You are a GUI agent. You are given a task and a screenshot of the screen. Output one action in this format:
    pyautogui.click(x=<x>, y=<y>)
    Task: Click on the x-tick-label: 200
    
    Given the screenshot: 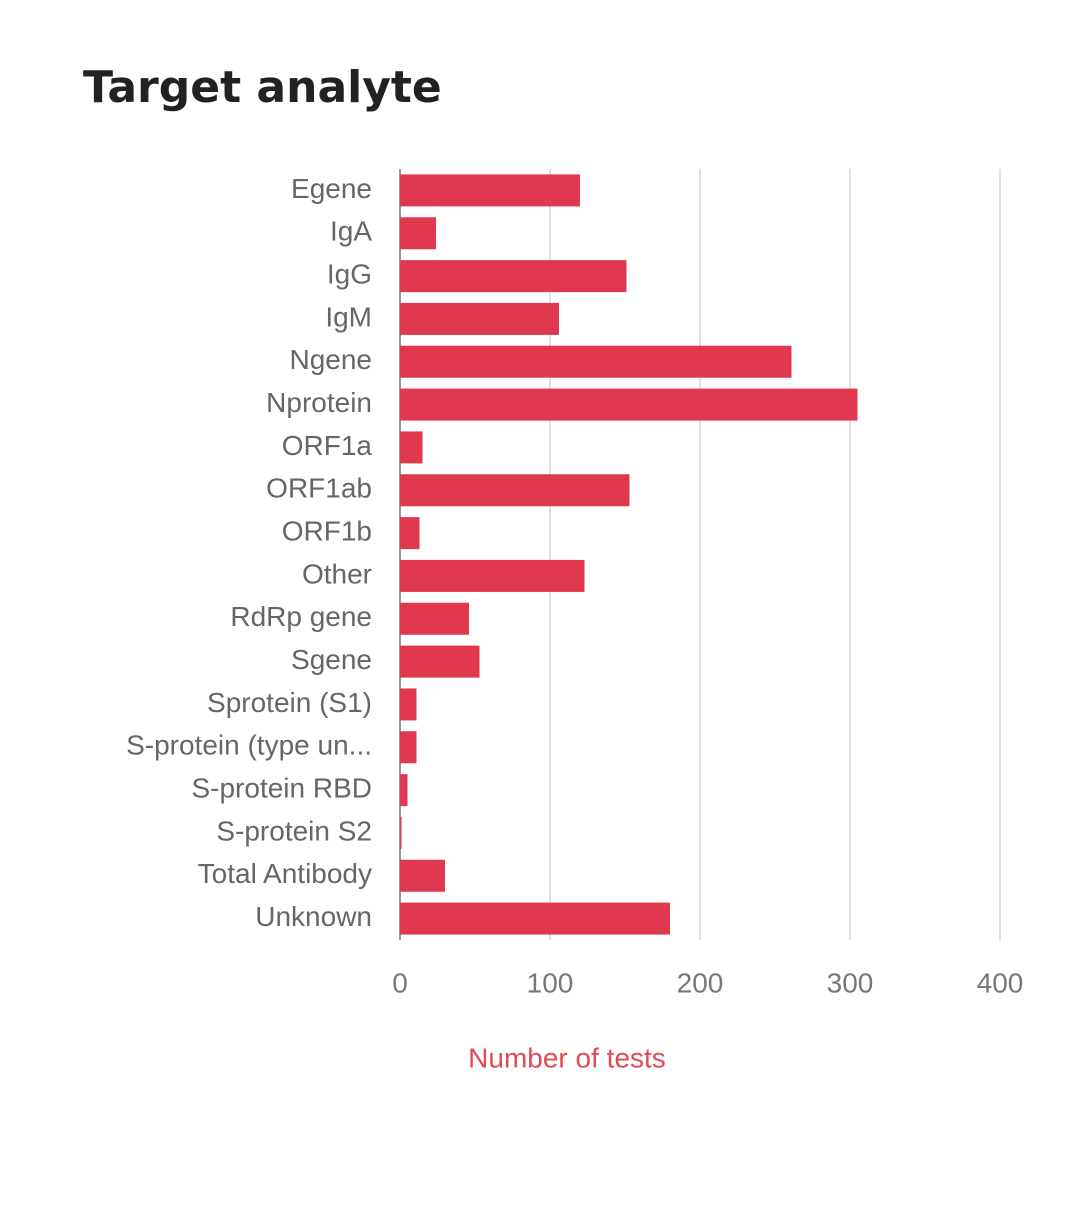 What is the action you would take?
    pyautogui.click(x=700, y=982)
    